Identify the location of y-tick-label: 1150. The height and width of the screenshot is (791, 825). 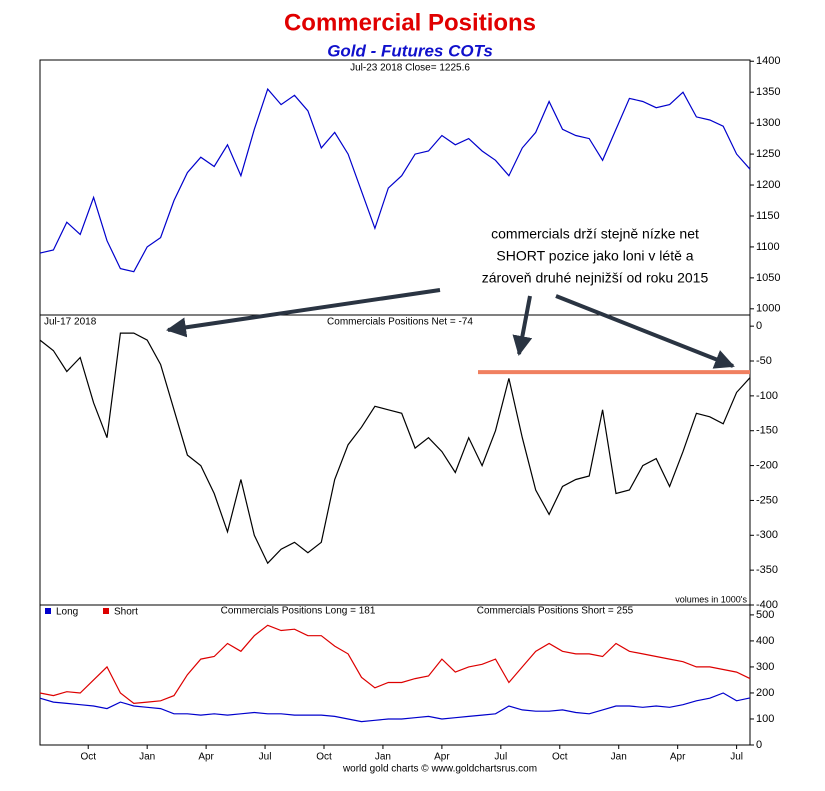
(768, 216).